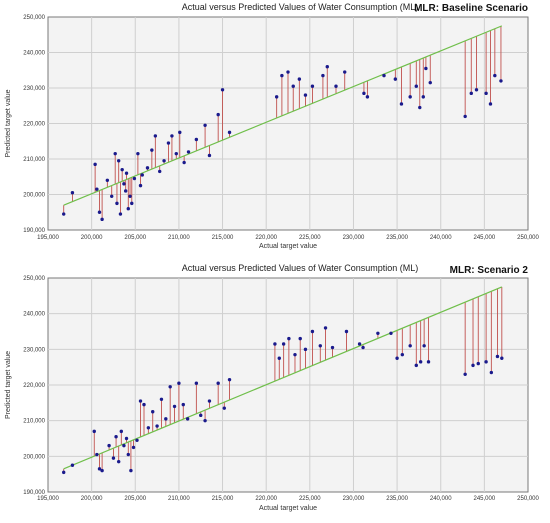  Describe the element at coordinates (266, 499) in the screenshot. I see `x-tick-label: 220,000` at that location.